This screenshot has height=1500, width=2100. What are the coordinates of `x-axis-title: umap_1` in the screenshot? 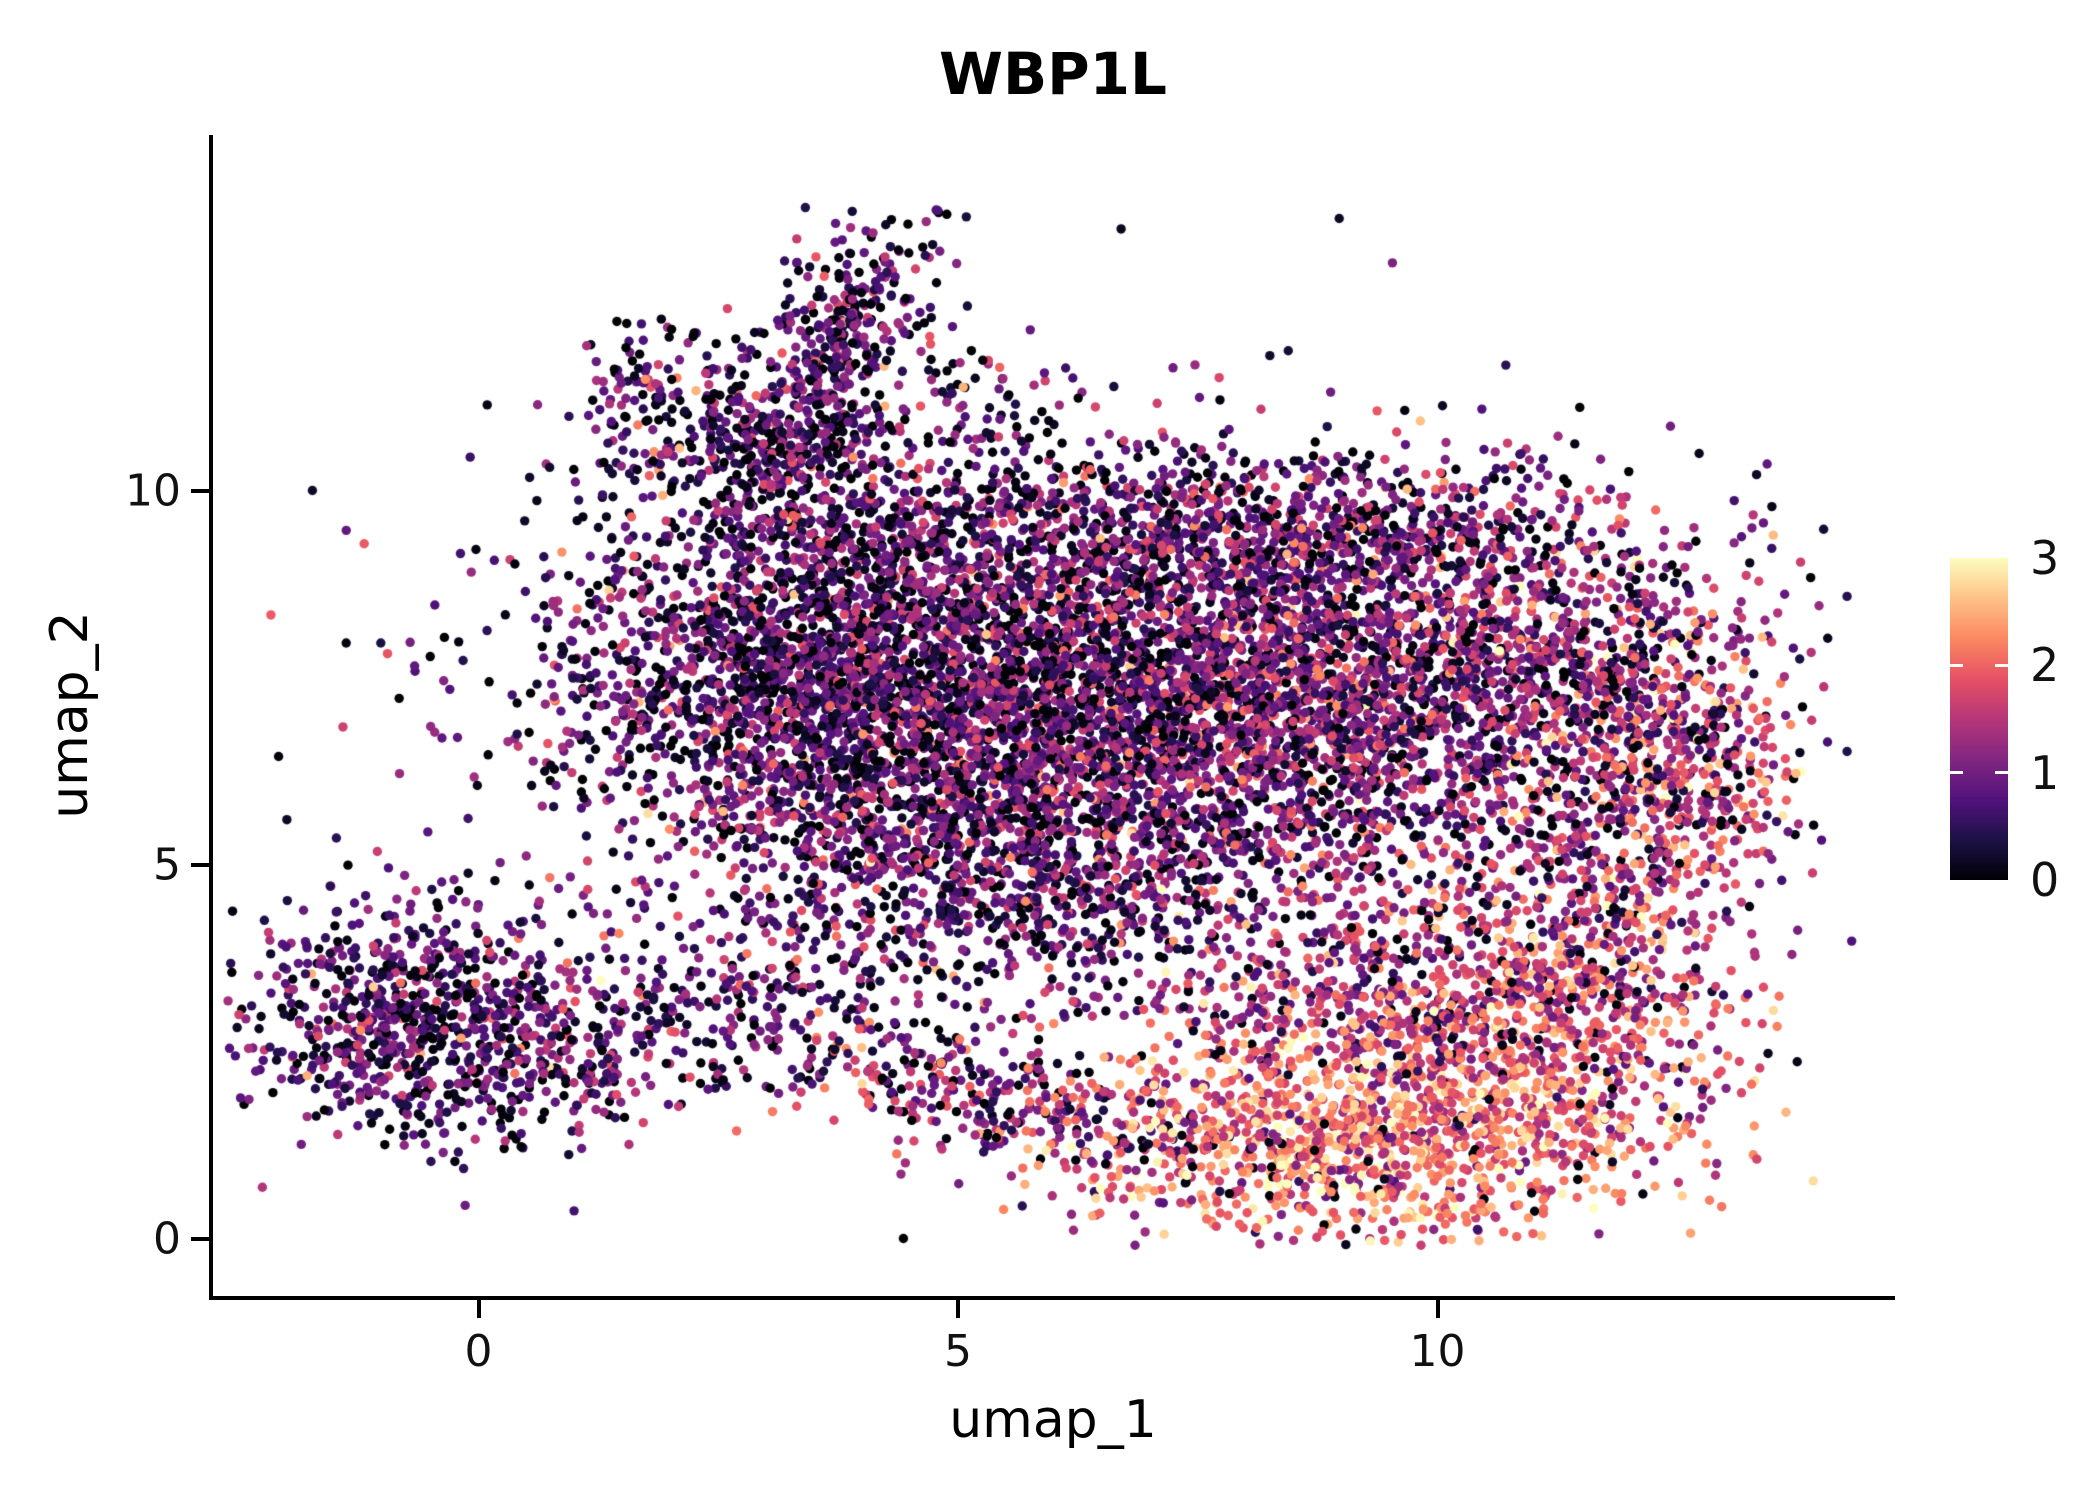 It's located at (1053, 1420).